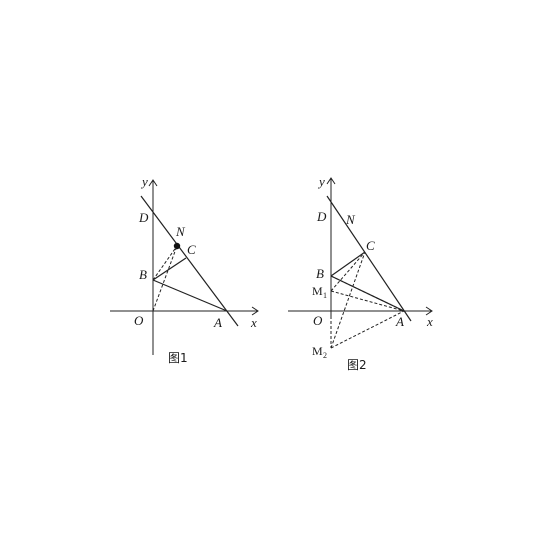 The width and height of the screenshot is (549, 549). I want to click on fig1-label-x: x, so click(253, 322).